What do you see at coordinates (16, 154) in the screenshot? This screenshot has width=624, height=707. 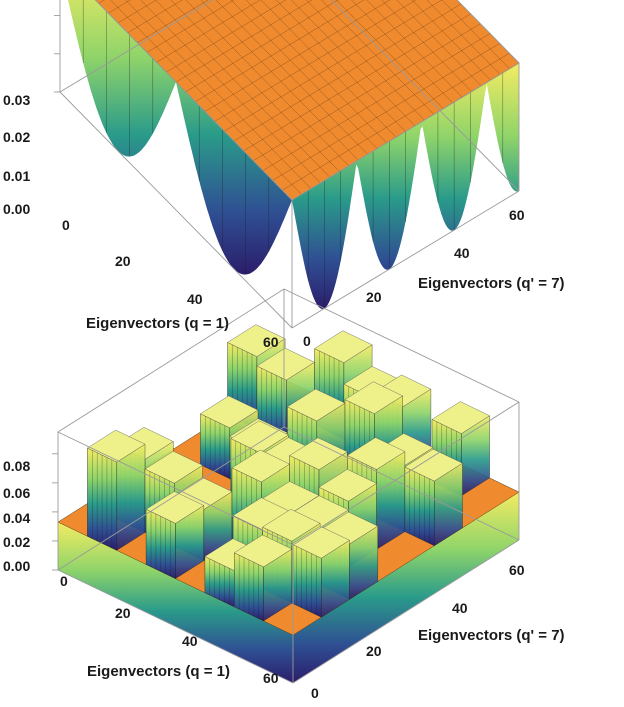 I see `top-z-tick-labels: 0.00 0.01 0.02 0.03` at bounding box center [16, 154].